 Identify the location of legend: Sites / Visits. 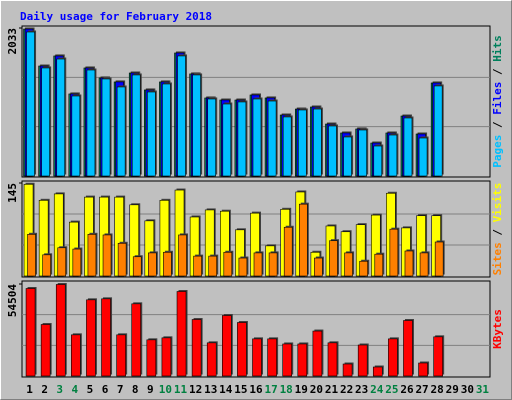
(497, 229).